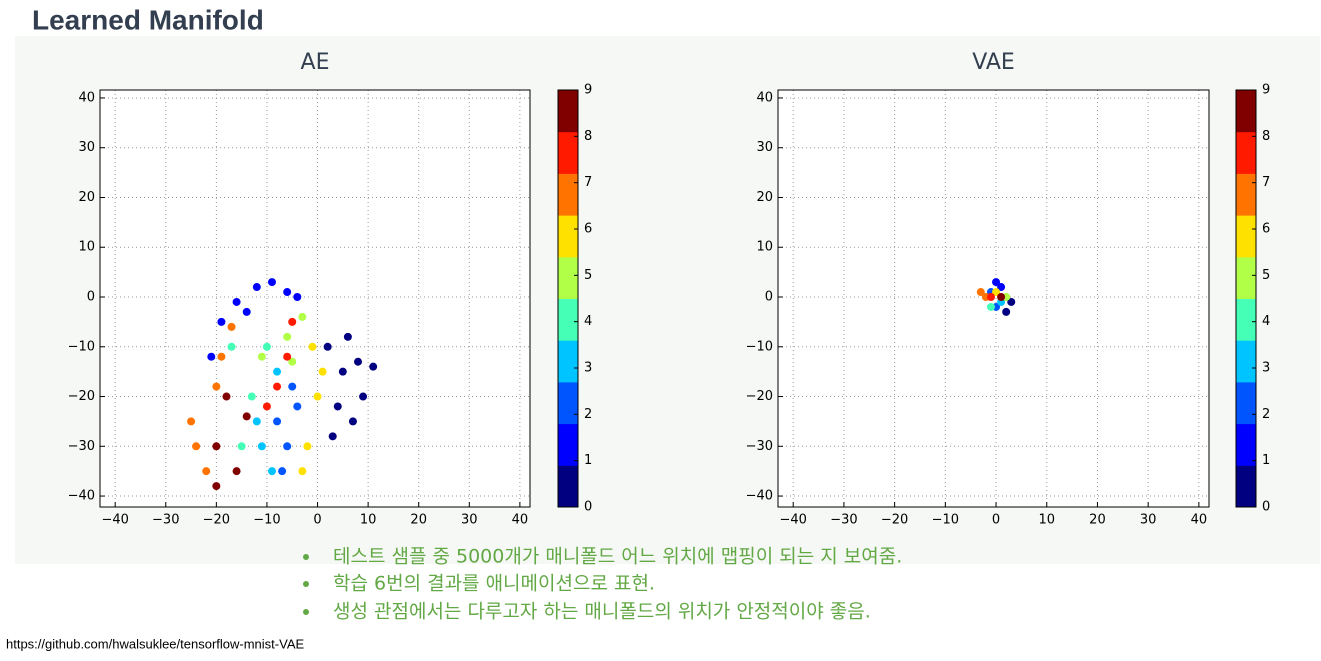 The image size is (1321, 661). Describe the element at coordinates (993, 62) in the screenshot. I see `chart-title: VAE` at that location.